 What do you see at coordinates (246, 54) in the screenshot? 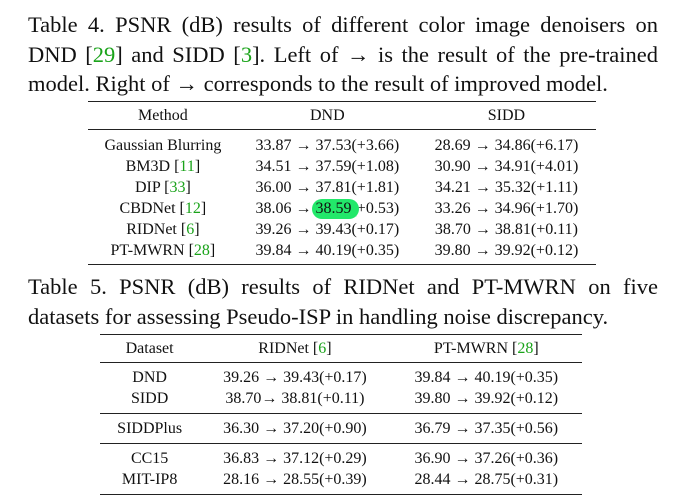
I see `citation-link-3: 3` at bounding box center [246, 54].